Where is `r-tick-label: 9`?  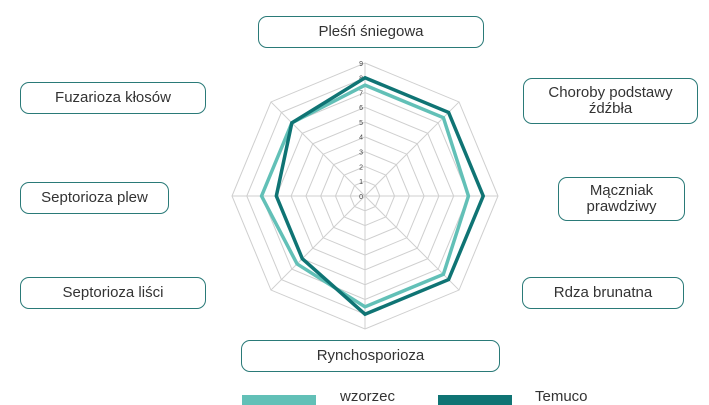
r-tick-label: 9 is located at coordinates (361, 64).